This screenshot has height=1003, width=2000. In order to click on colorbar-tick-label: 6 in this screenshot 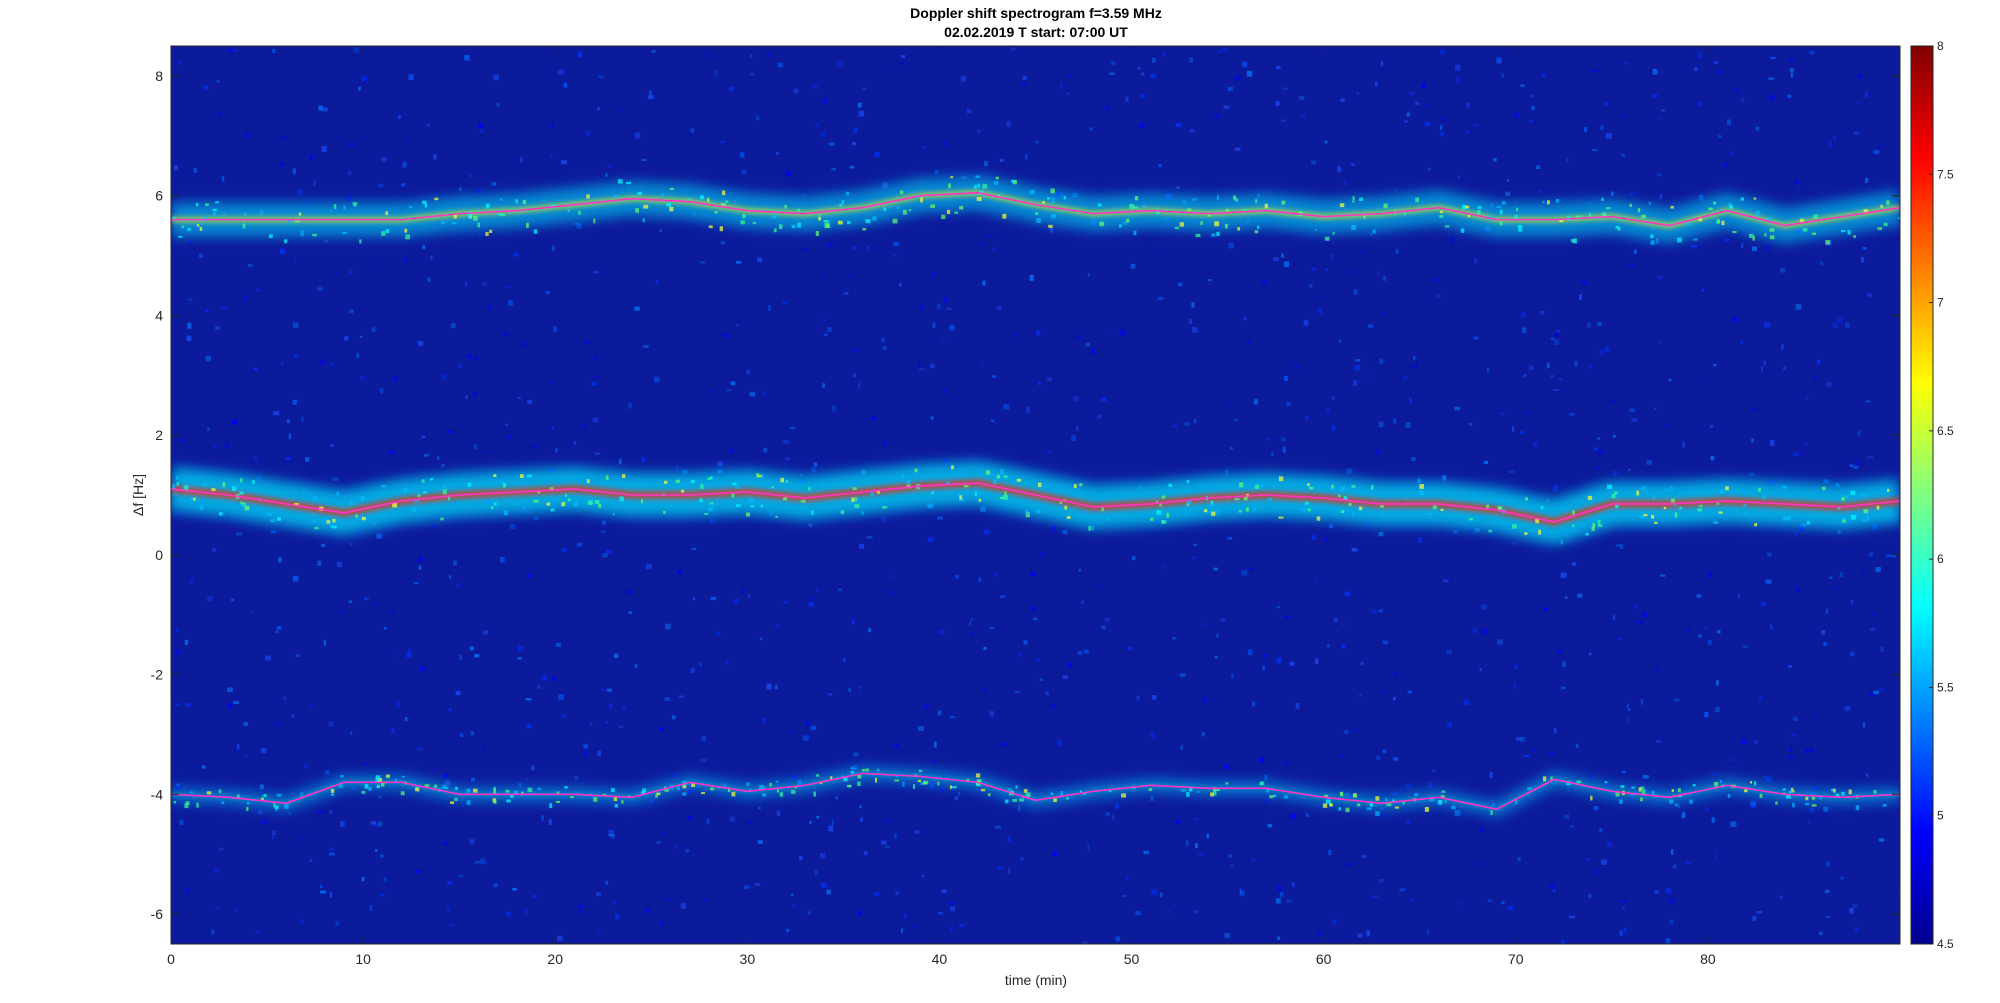, I will do `click(1940, 559)`.